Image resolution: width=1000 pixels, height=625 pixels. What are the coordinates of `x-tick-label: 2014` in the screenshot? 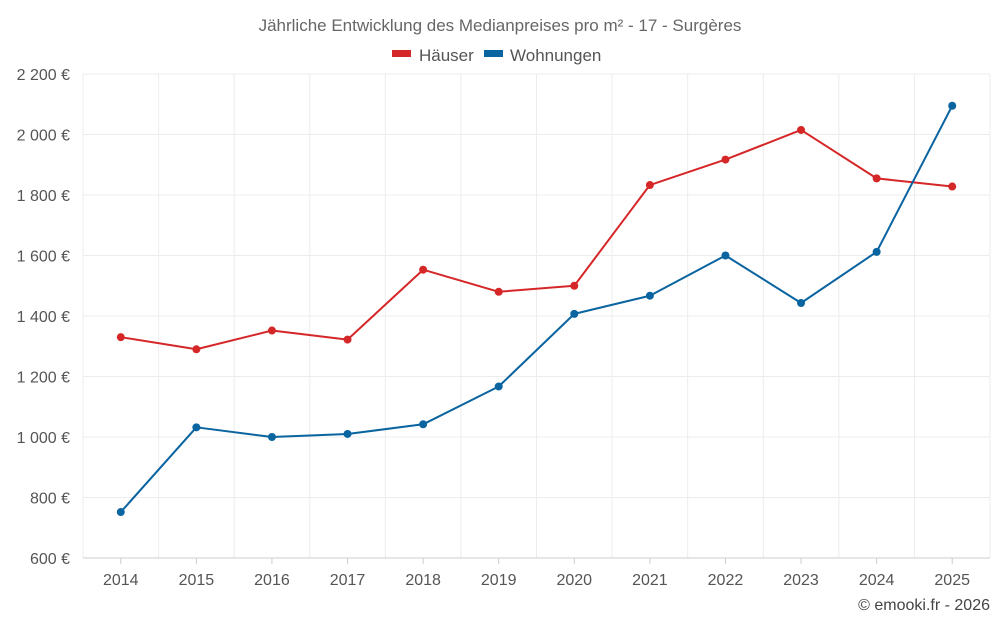 It's located at (121, 580).